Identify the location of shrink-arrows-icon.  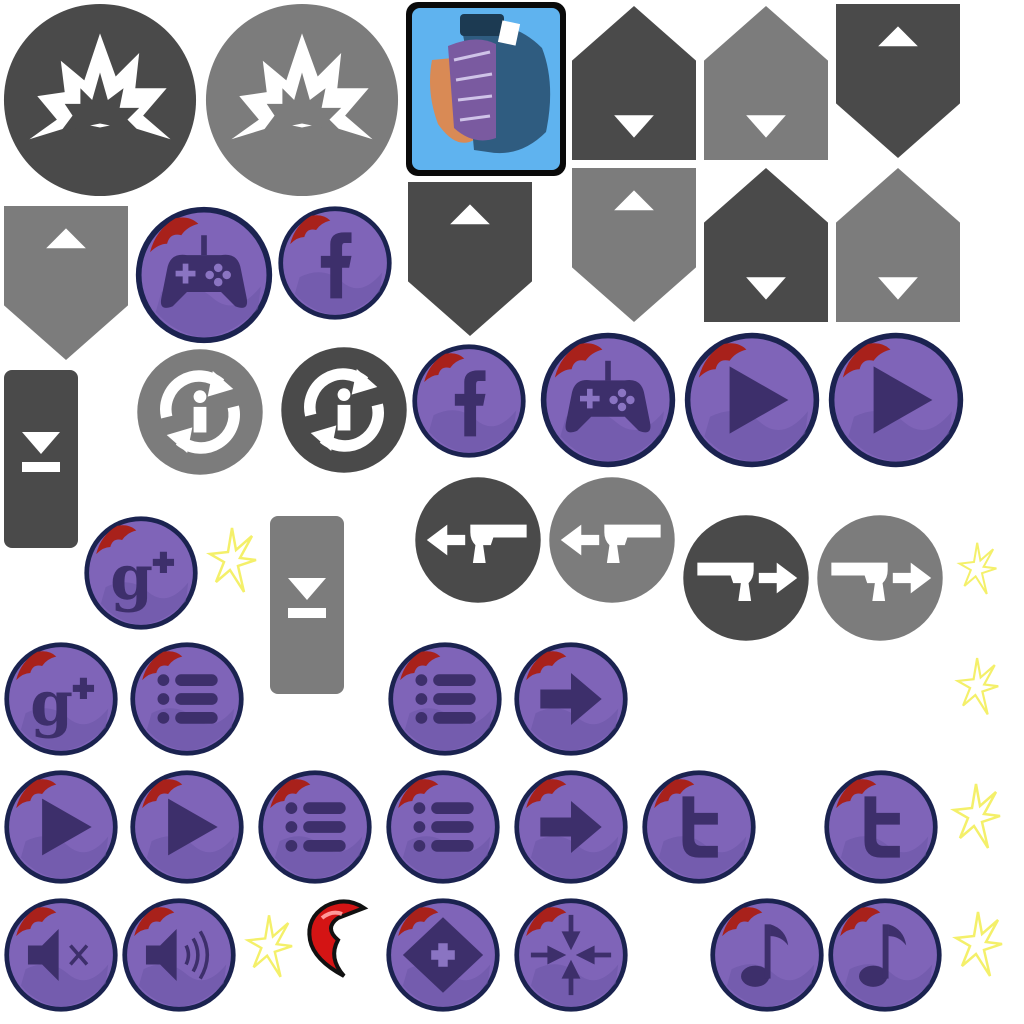
(571, 955).